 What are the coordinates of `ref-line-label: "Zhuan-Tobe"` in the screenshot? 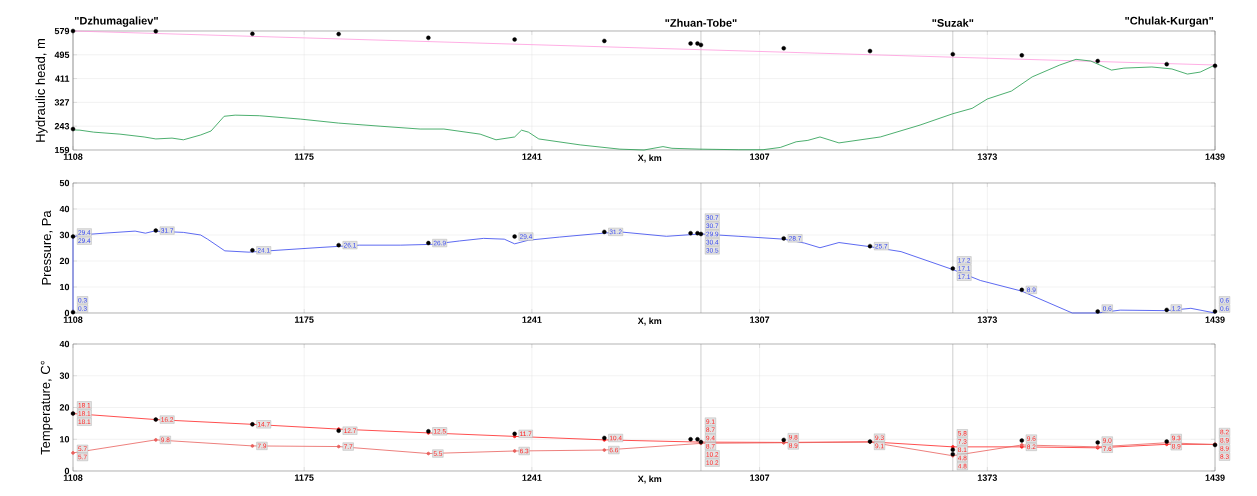 It's located at (701, 22).